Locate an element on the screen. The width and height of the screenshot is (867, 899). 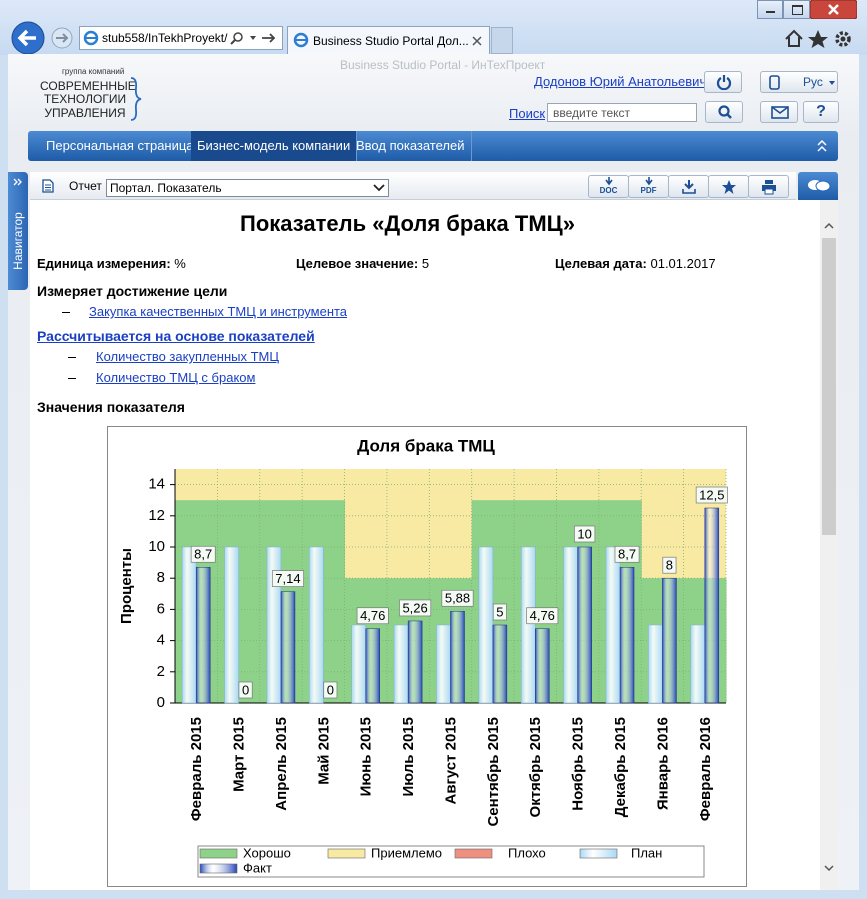
scroll-up is located at coordinates (829, 225).